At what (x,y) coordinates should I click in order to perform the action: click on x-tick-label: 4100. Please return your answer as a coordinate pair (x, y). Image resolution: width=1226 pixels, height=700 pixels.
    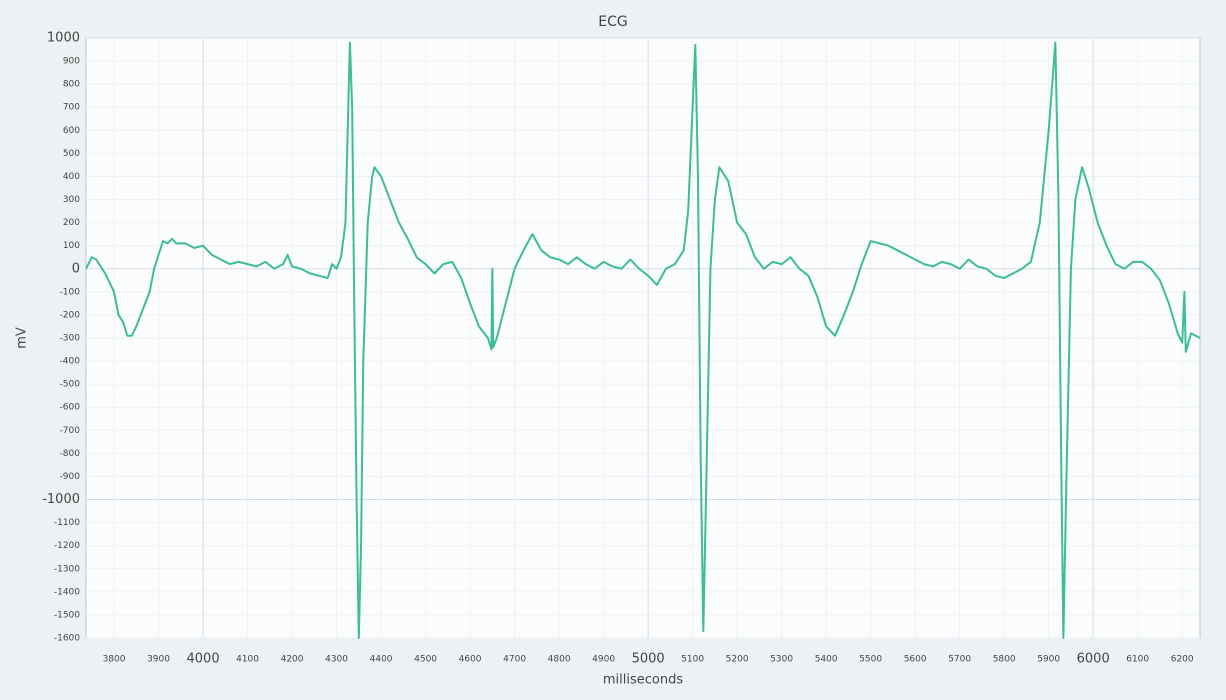
    Looking at the image, I should click on (247, 660).